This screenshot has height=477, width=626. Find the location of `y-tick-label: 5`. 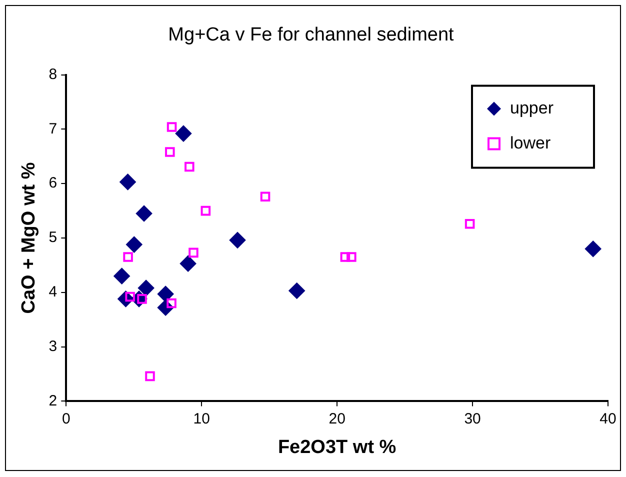

y-tick-label: 5 is located at coordinates (53, 237).